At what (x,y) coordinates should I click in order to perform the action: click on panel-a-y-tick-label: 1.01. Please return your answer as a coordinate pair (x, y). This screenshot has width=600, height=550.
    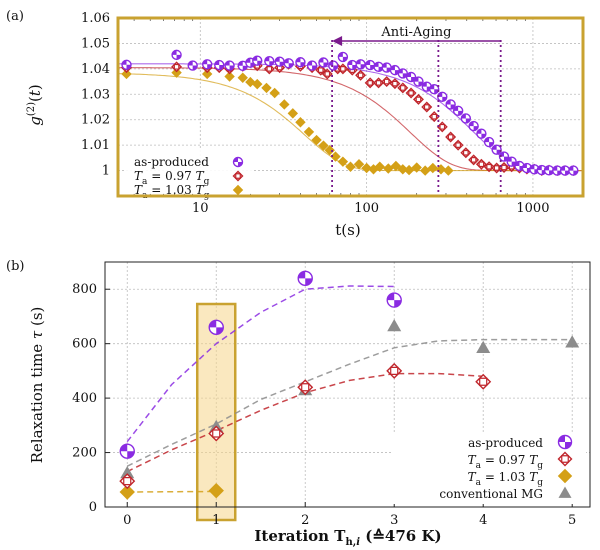
    Looking at the image, I should click on (95, 145).